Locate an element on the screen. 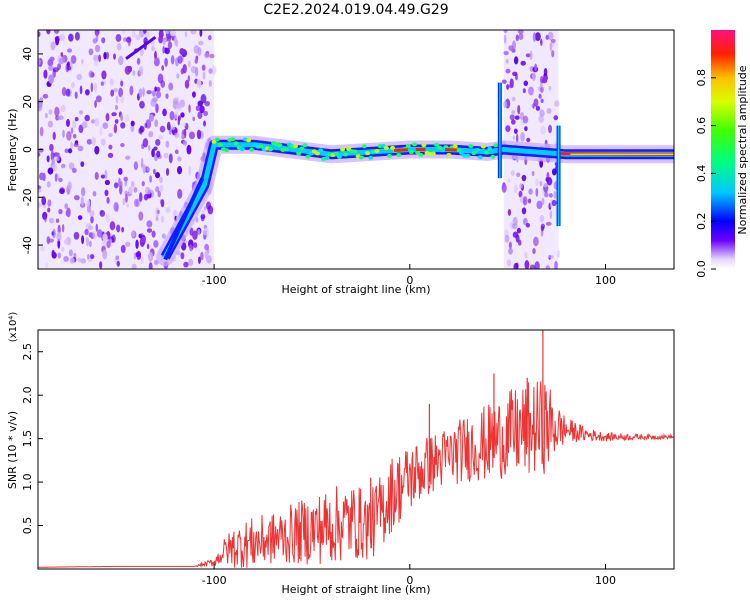 This screenshot has width=750, height=600. snr-ytick-label: 1.5 is located at coordinates (27, 439).